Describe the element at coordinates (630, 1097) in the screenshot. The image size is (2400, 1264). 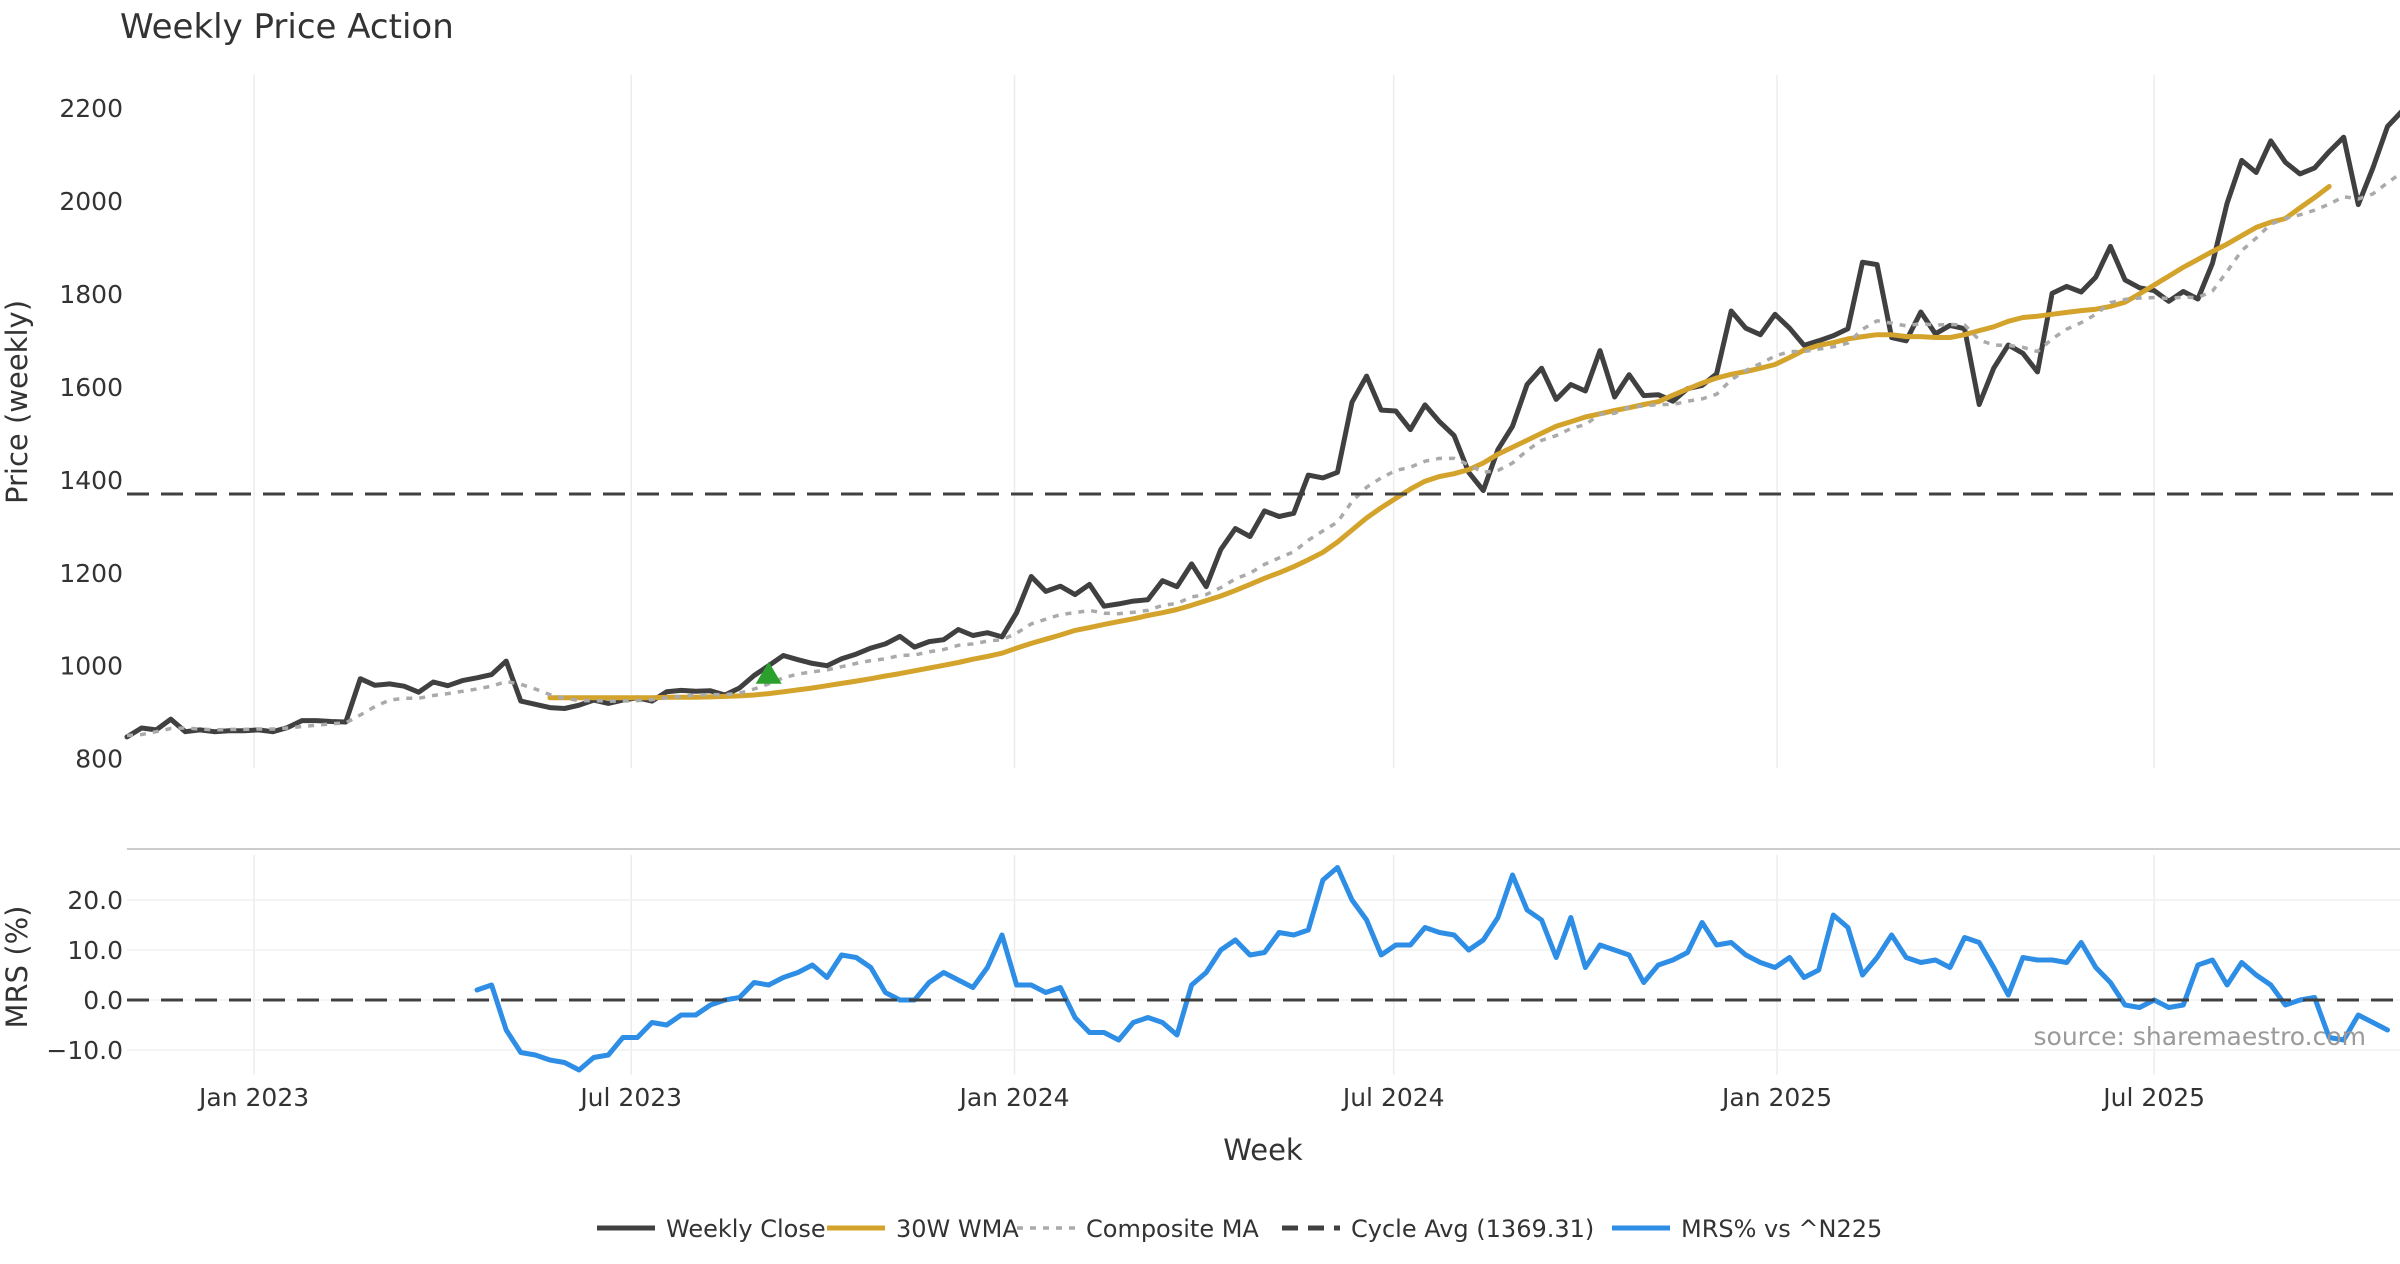
I see `x-tick-label: Jul 2023` at that location.